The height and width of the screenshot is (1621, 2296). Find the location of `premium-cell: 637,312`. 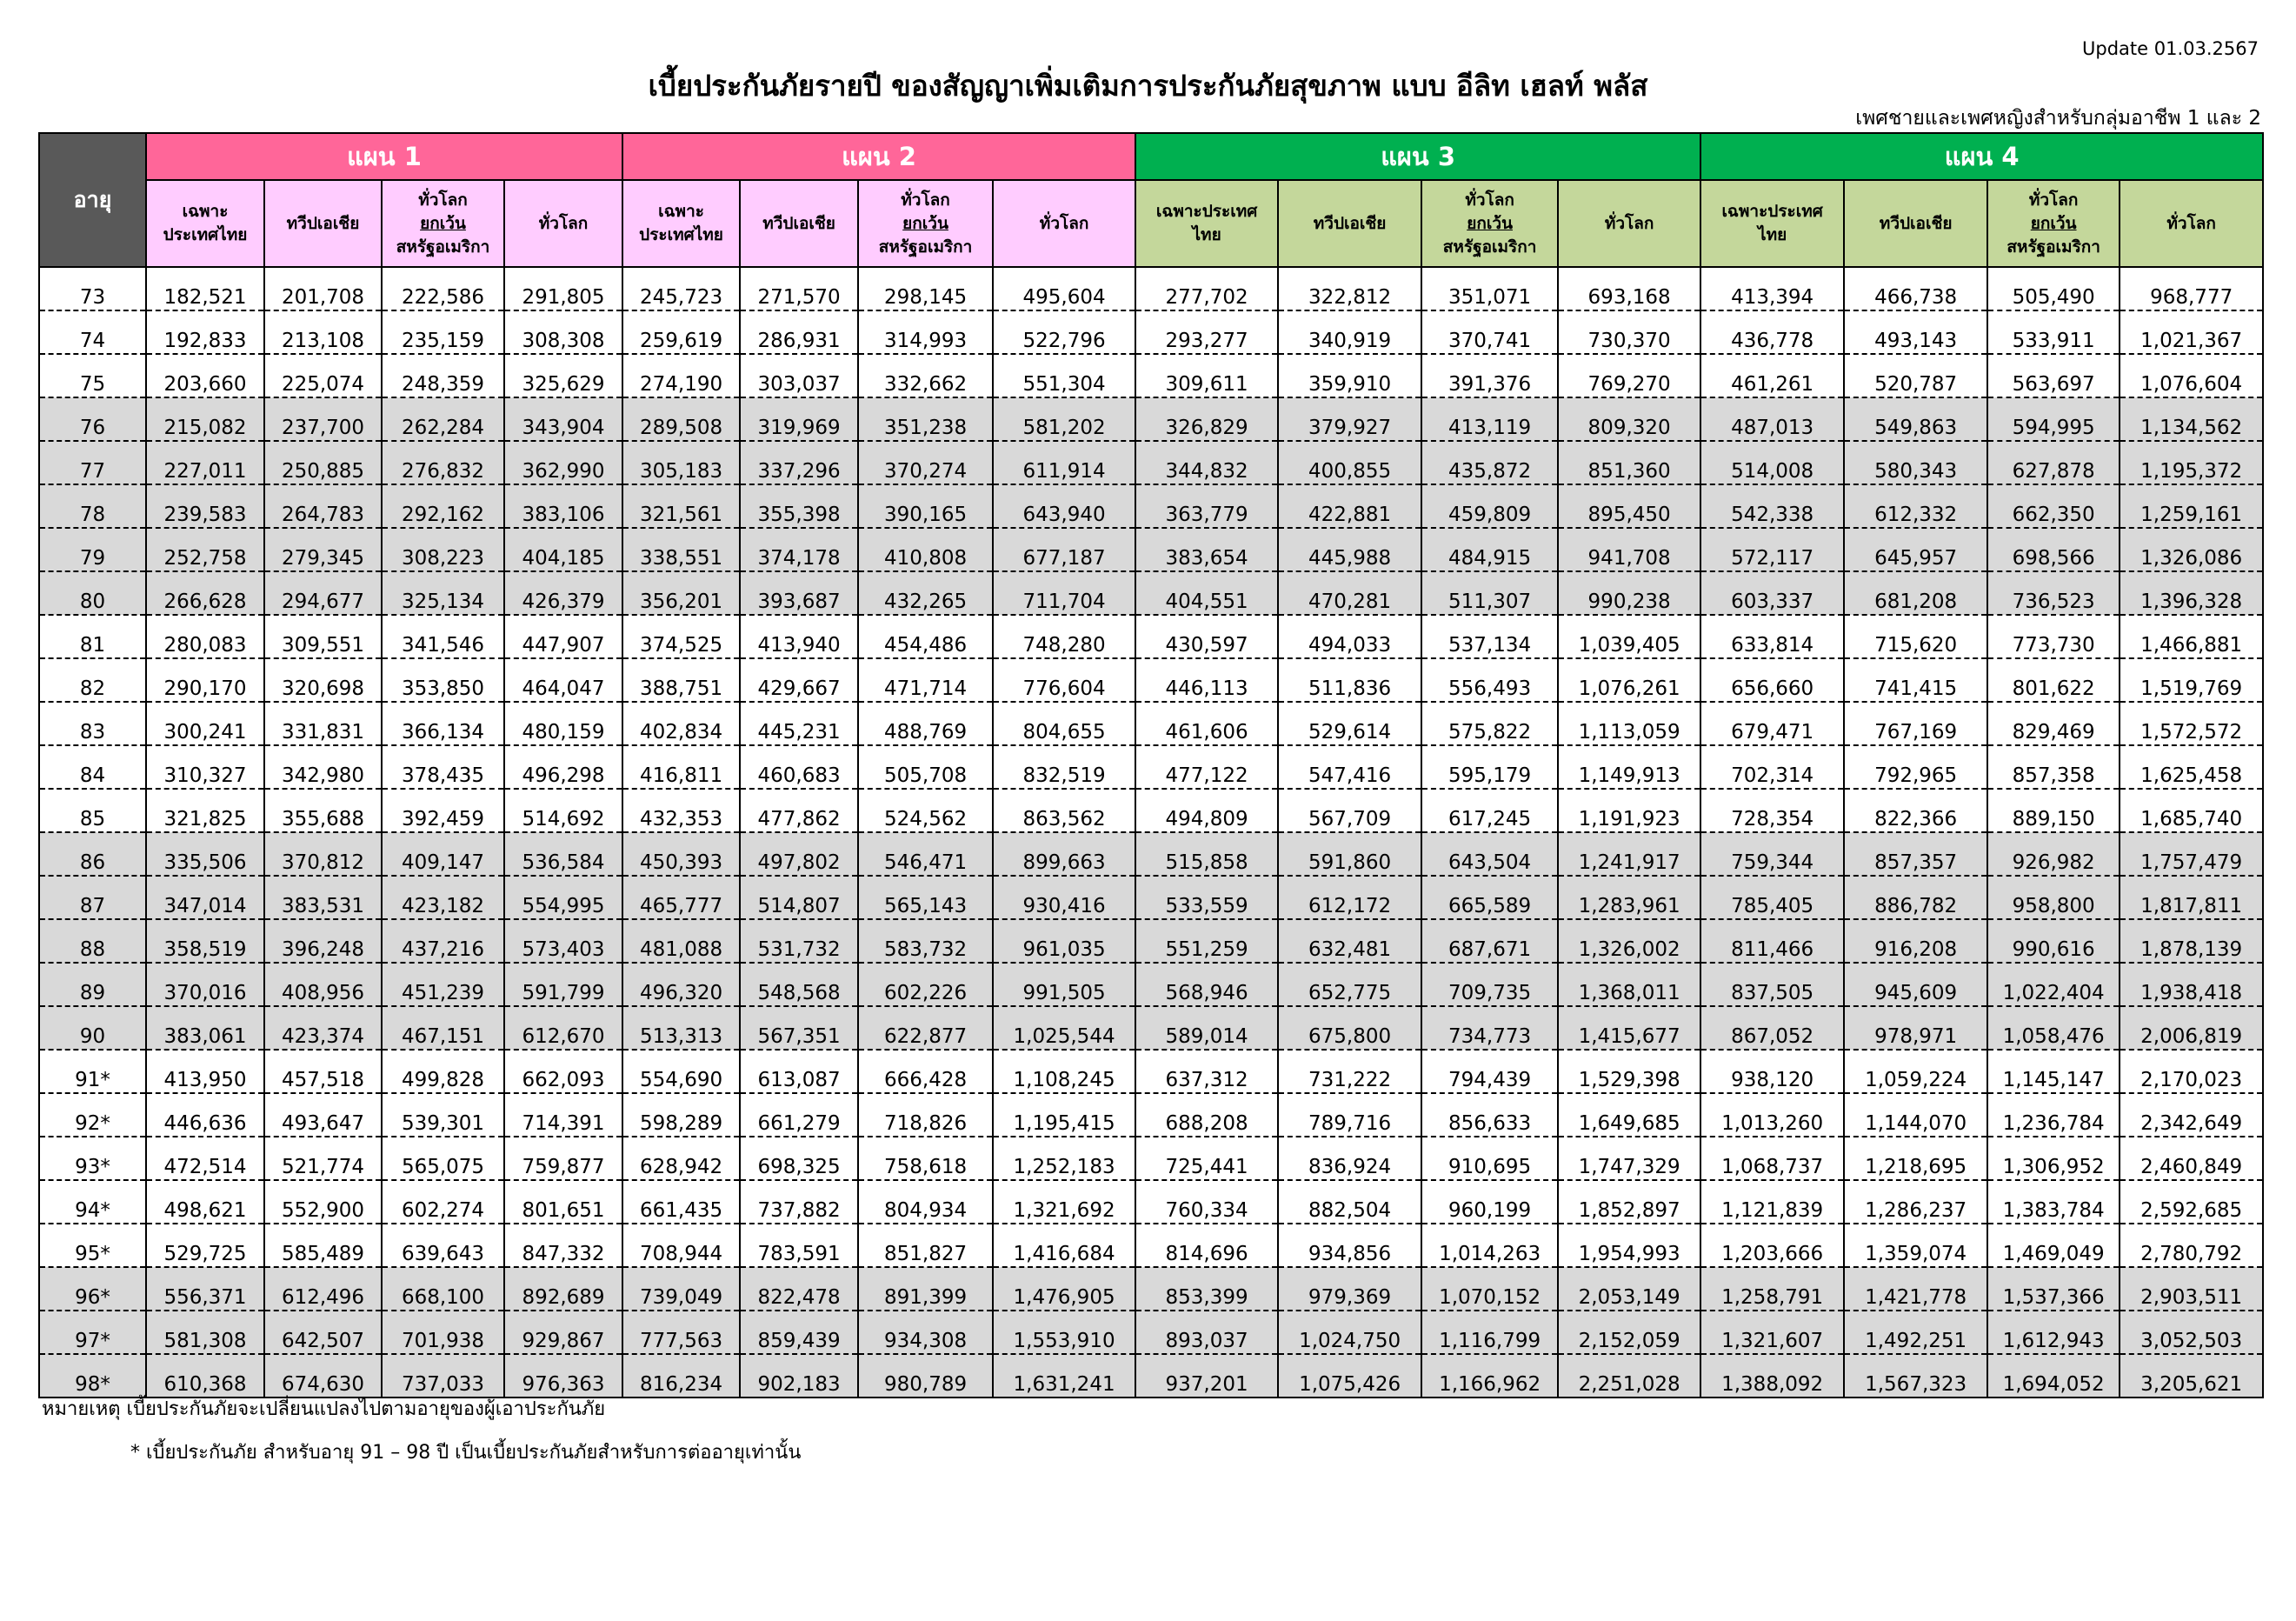

premium-cell: 637,312 is located at coordinates (1207, 1072).